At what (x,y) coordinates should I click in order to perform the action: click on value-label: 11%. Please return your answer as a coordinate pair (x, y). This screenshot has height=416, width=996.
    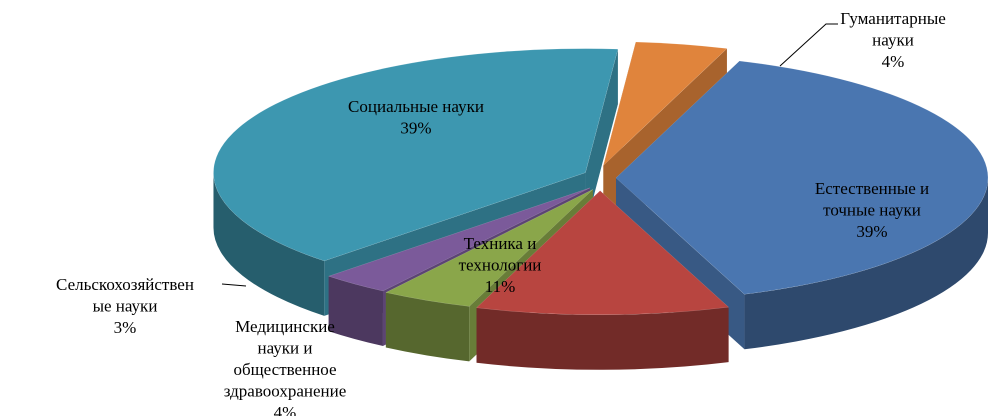
    Looking at the image, I should click on (500, 286).